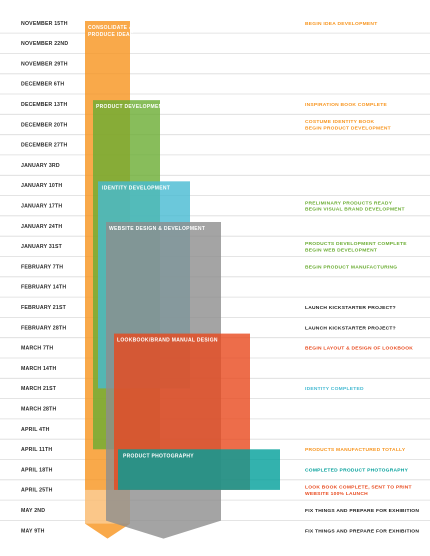 This screenshot has width=430, height=556. Describe the element at coordinates (41, 227) in the screenshot. I see `date-label: JANUARY 24TH` at that location.